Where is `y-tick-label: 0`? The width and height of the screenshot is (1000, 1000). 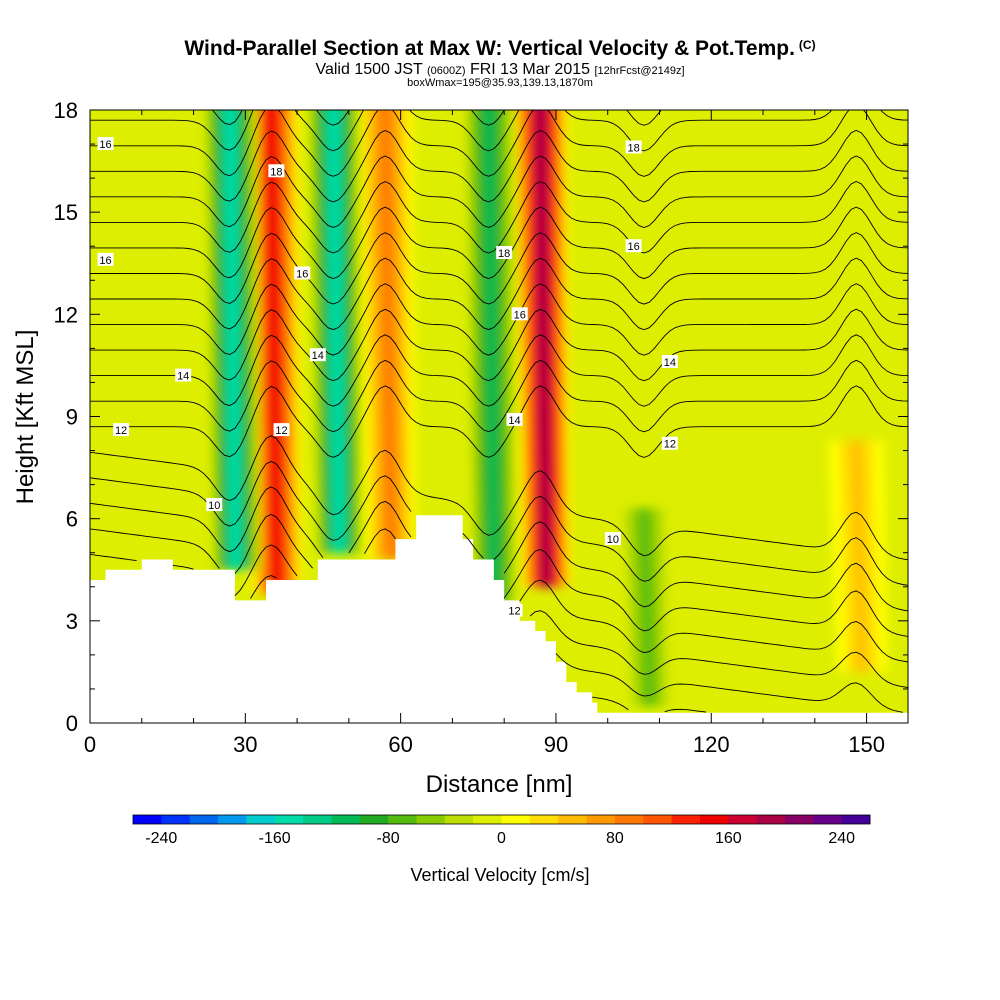 y-tick-label: 0 is located at coordinates (72, 723).